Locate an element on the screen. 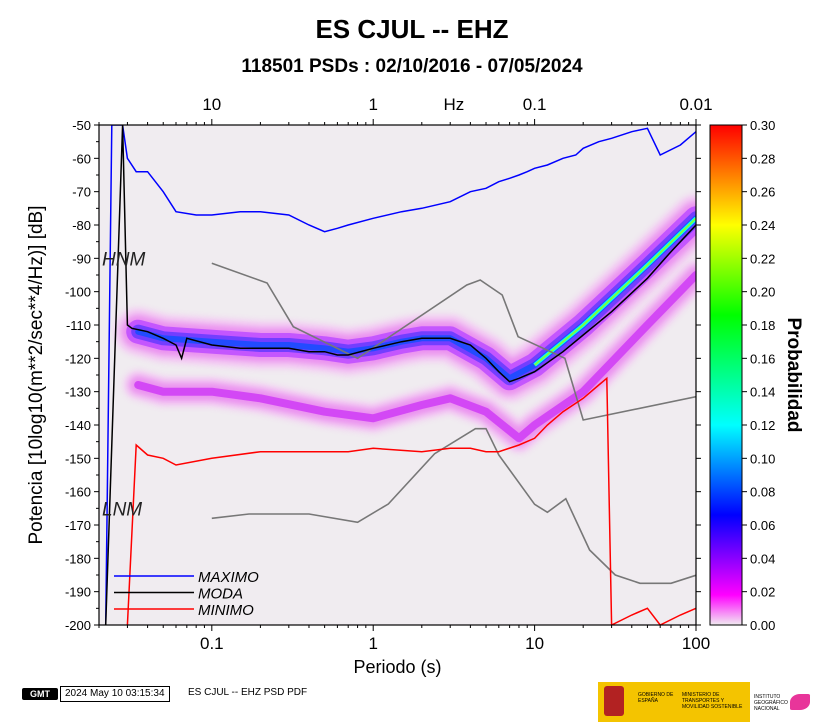 This screenshot has height=722, width=824. y-tick-label: -180 is located at coordinates (78, 558).